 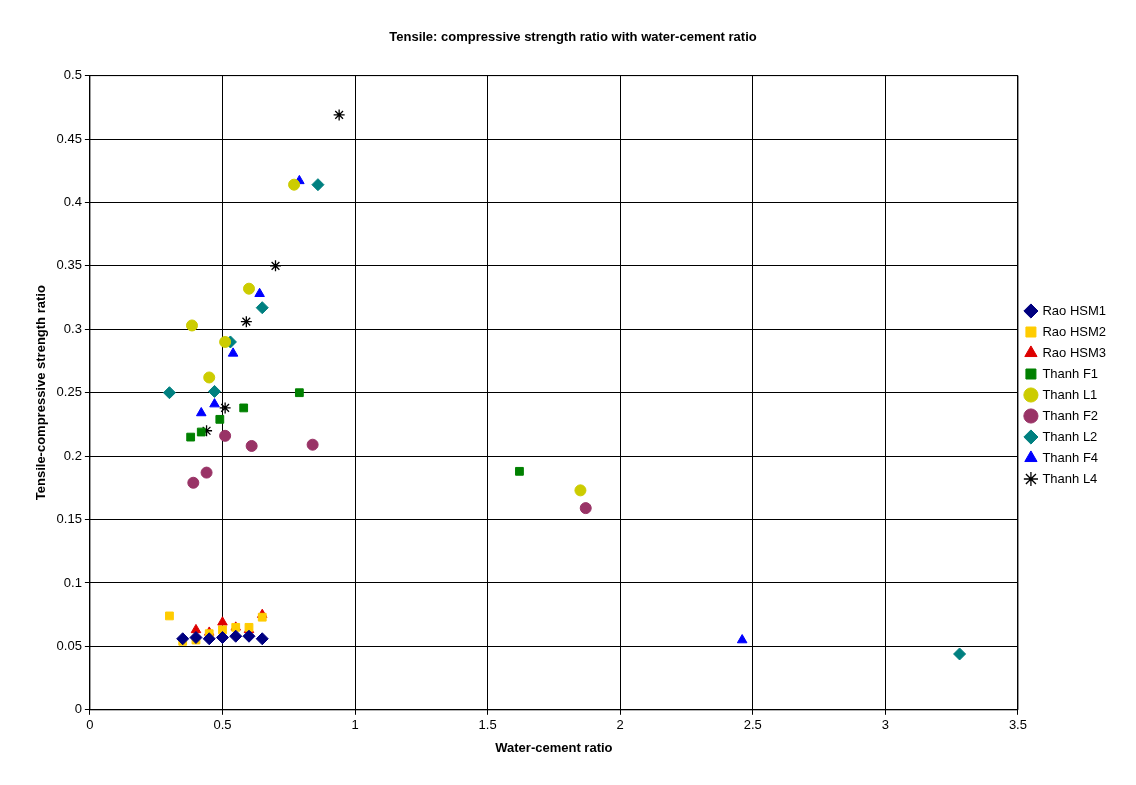 I want to click on y-tick-label: 0.2, so click(x=72, y=455).